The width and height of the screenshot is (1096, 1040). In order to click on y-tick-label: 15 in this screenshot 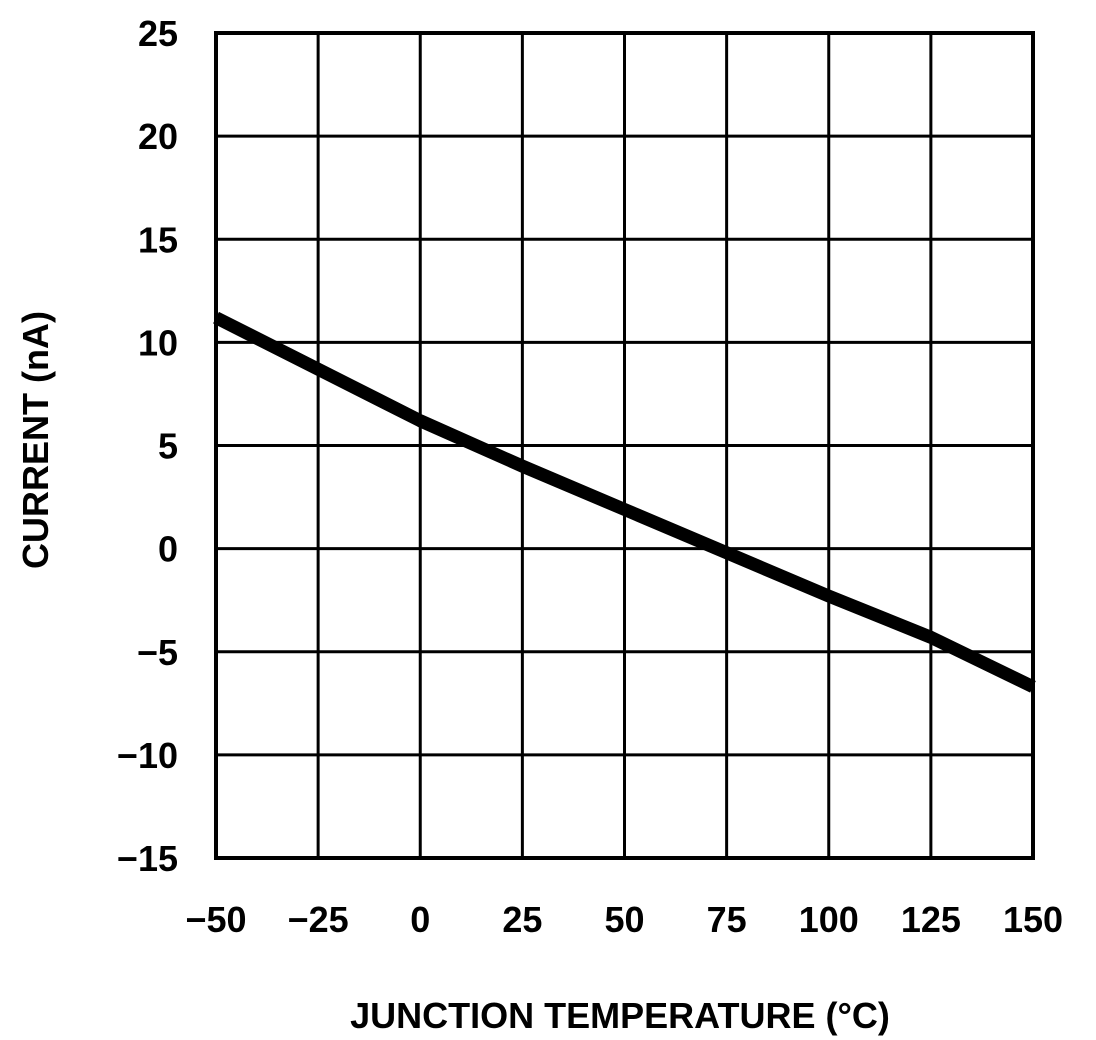, I will do `click(158, 239)`.